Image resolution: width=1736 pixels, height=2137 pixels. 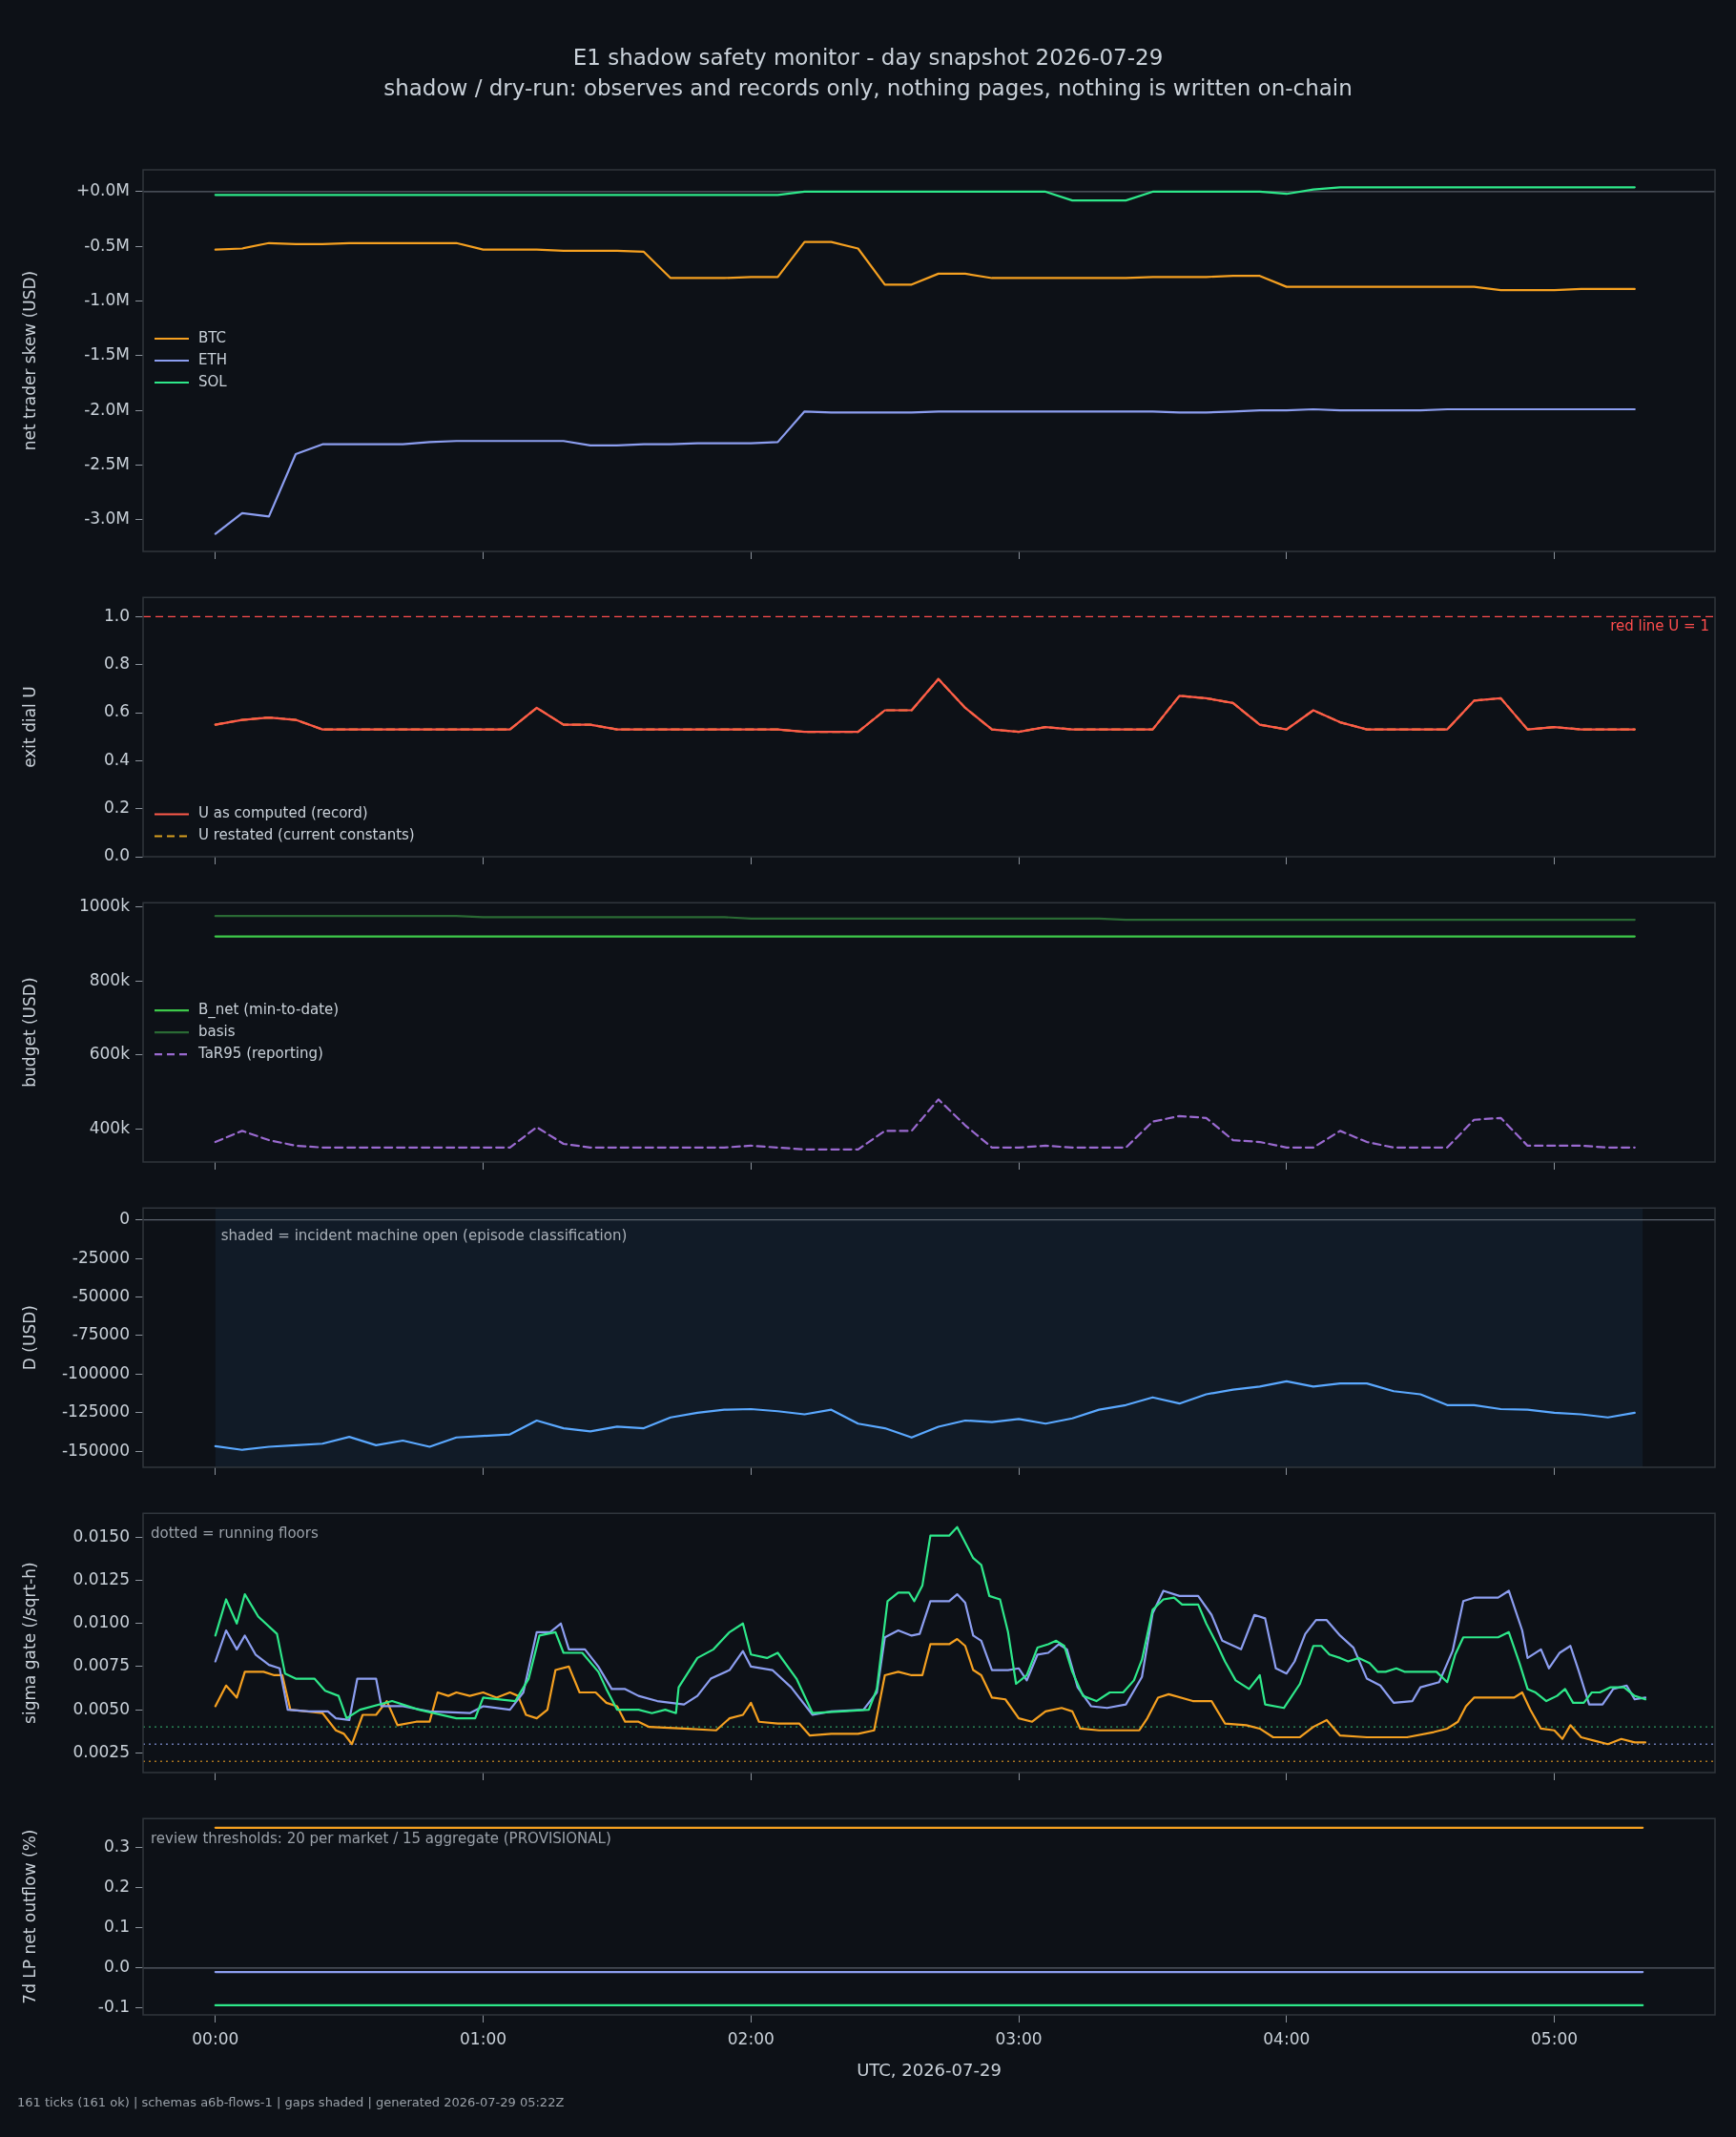 What do you see at coordinates (116, 615) in the screenshot?
I see `y-tick-label: 1.0` at bounding box center [116, 615].